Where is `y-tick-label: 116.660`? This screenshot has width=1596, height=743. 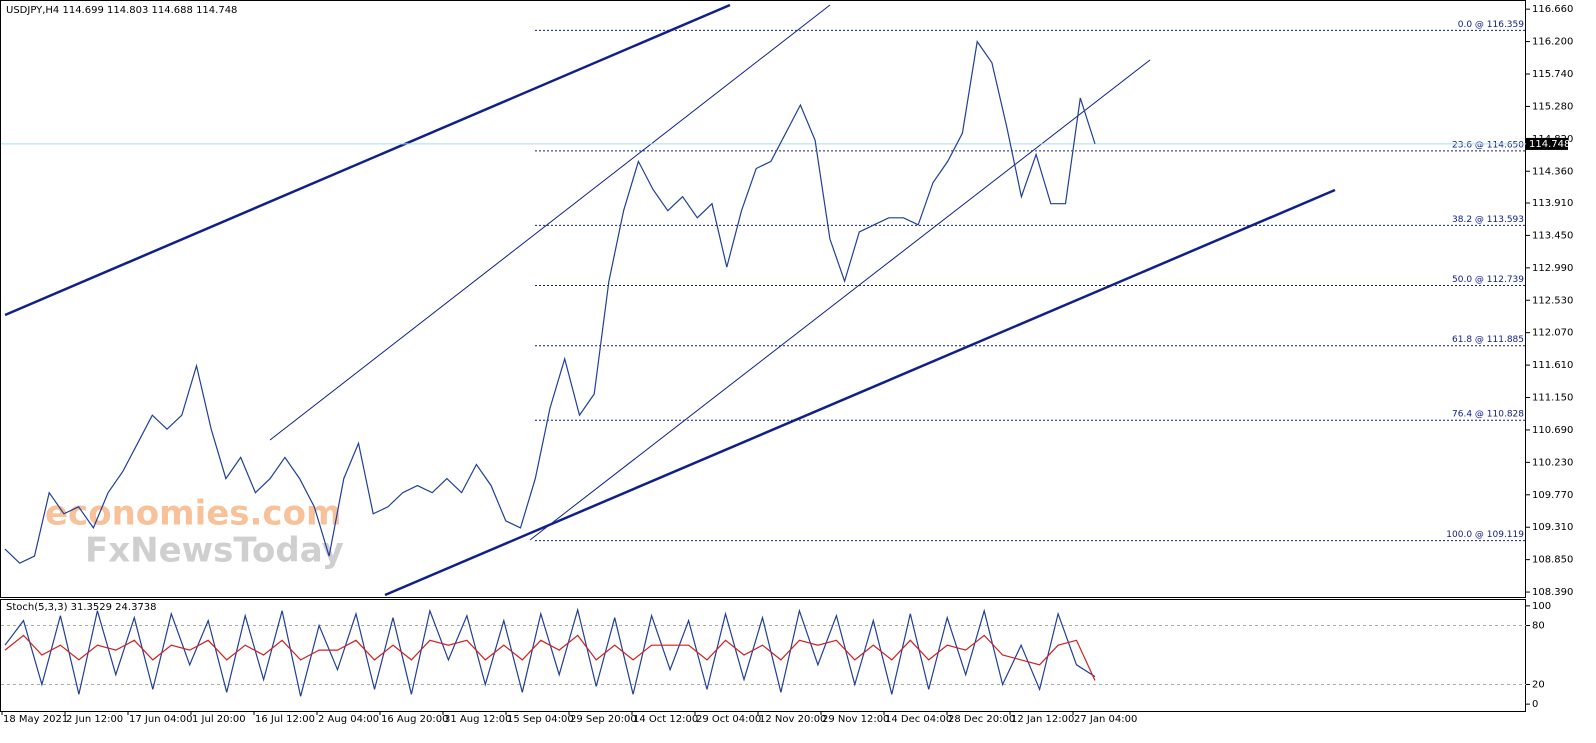 y-tick-label: 116.660 is located at coordinates (1552, 9).